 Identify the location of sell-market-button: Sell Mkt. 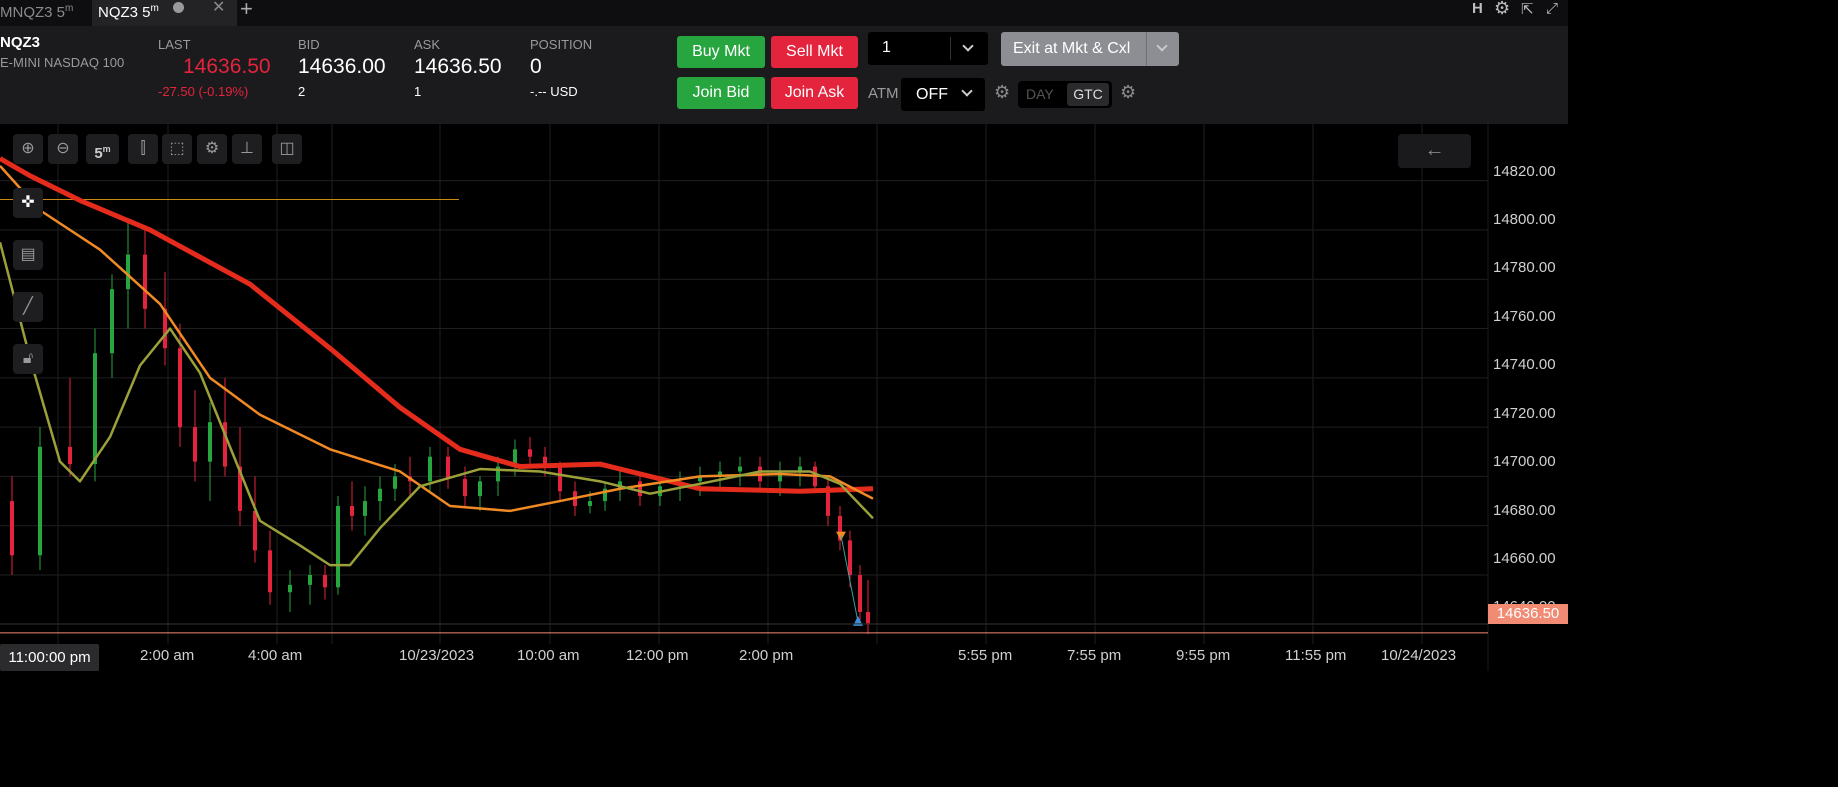
(814, 52).